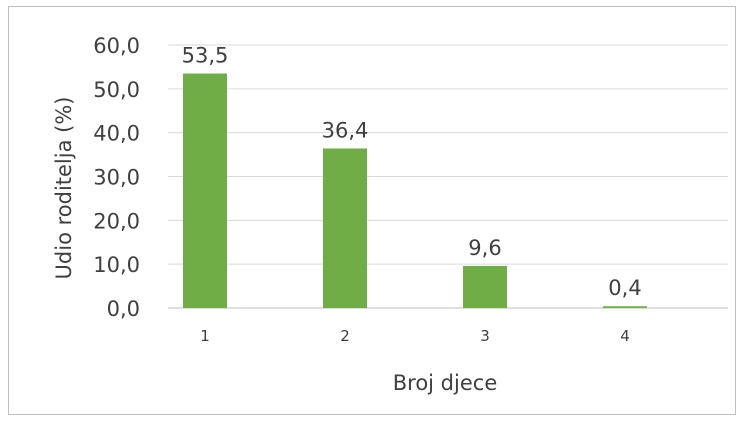  Describe the element at coordinates (205, 336) in the screenshot. I see `x-tick-label: 1` at that location.